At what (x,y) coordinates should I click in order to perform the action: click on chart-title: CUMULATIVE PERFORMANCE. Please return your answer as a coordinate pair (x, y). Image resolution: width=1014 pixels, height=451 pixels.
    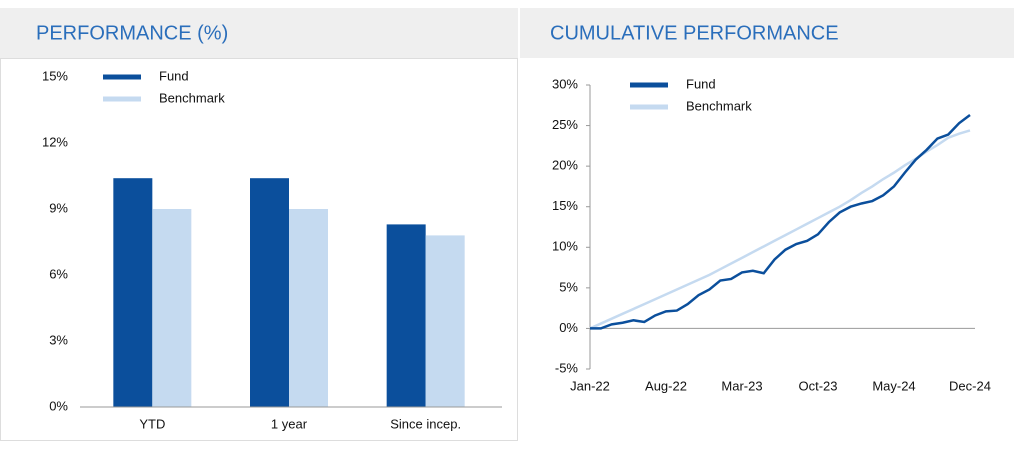
    Looking at the image, I should click on (694, 33).